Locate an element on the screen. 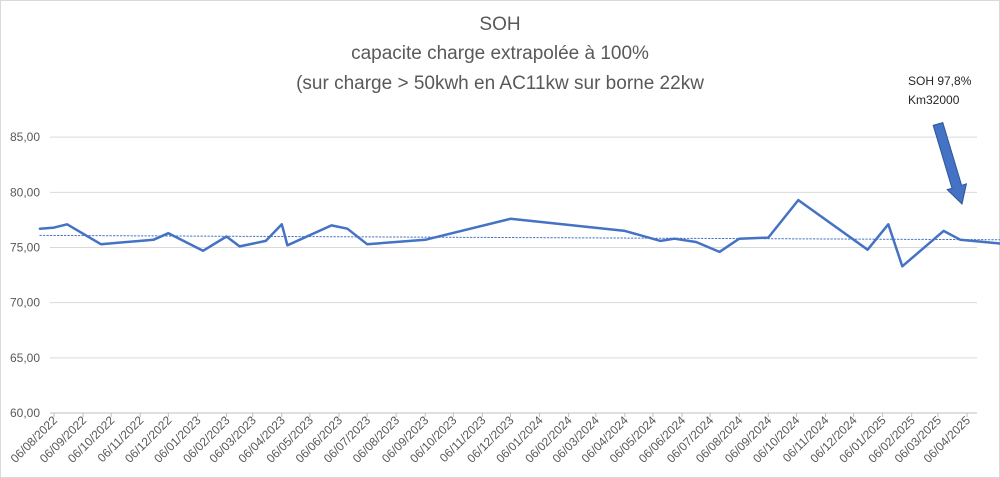 Image resolution: width=1000 pixels, height=478 pixels. y-tick-label: 80,00 is located at coordinates (25, 192).